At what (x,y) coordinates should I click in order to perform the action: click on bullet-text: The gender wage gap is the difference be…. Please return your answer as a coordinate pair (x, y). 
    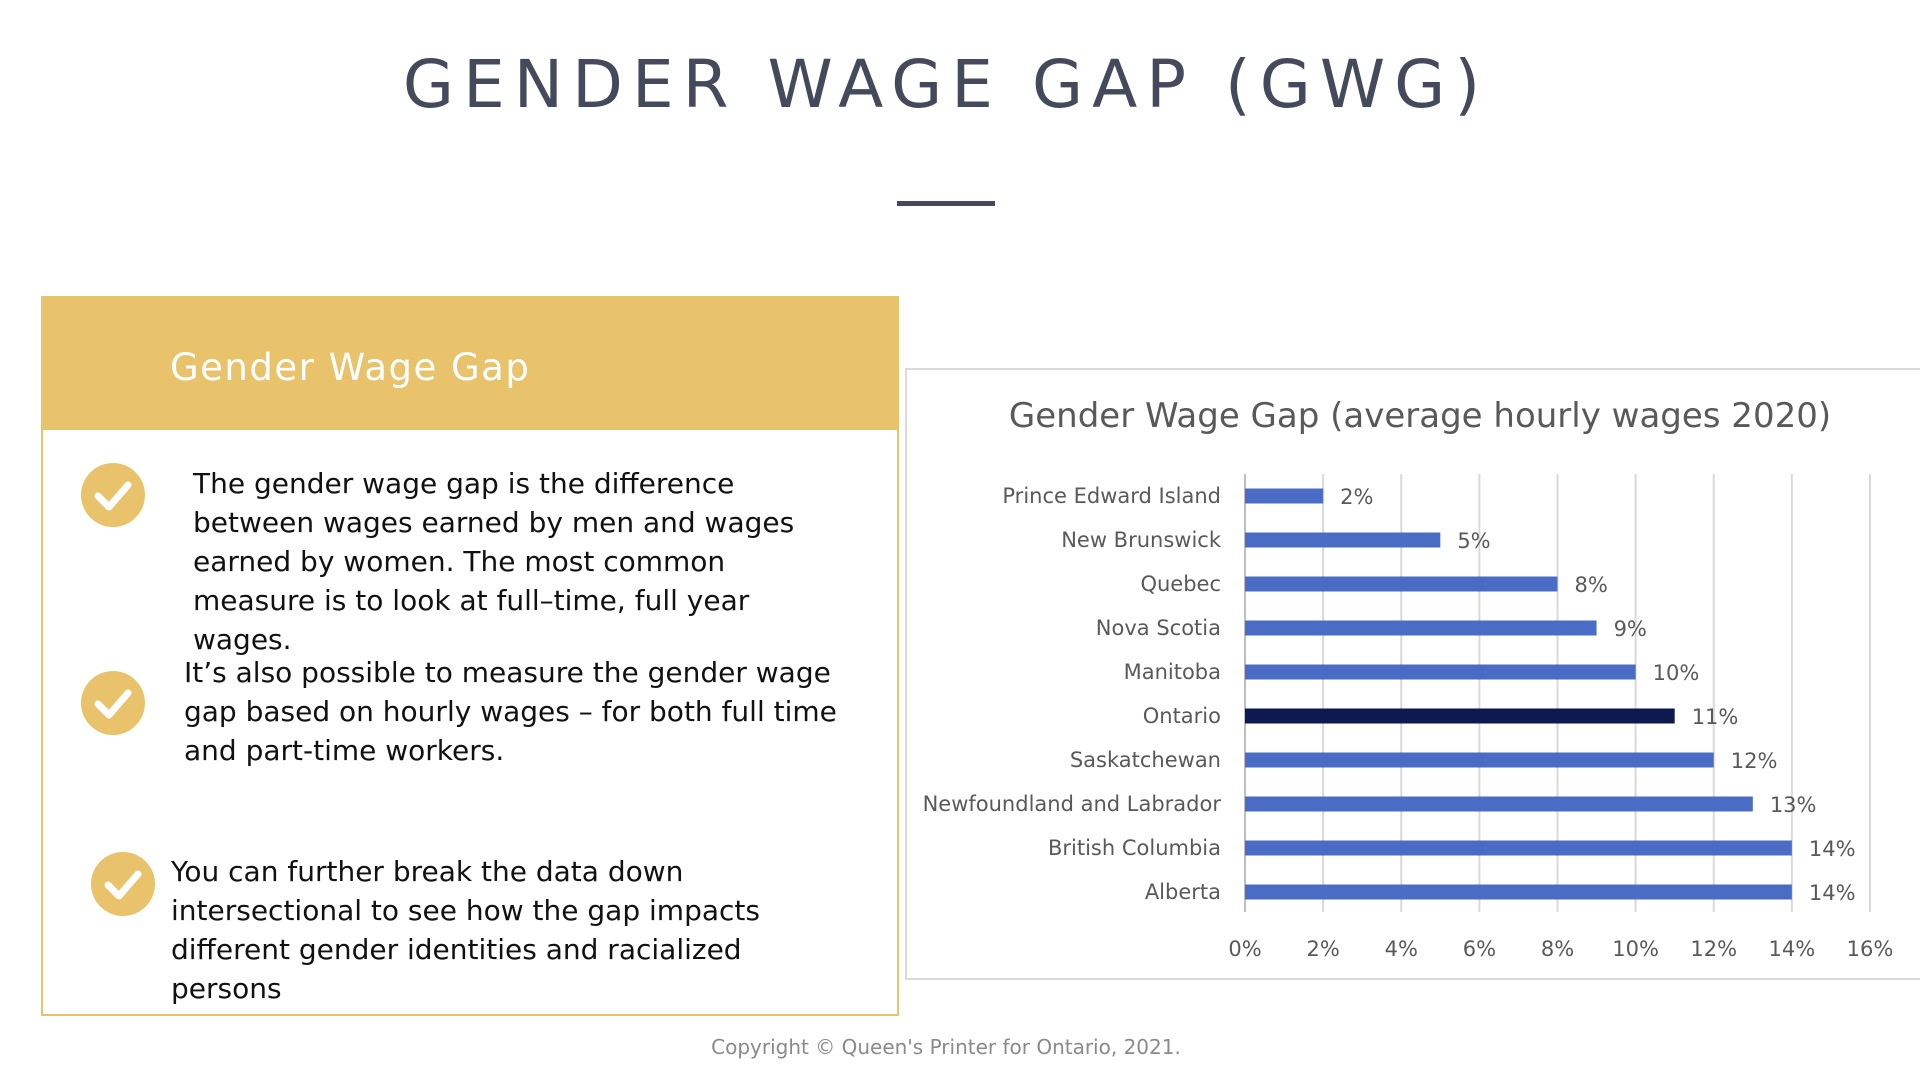
    Looking at the image, I should click on (494, 561).